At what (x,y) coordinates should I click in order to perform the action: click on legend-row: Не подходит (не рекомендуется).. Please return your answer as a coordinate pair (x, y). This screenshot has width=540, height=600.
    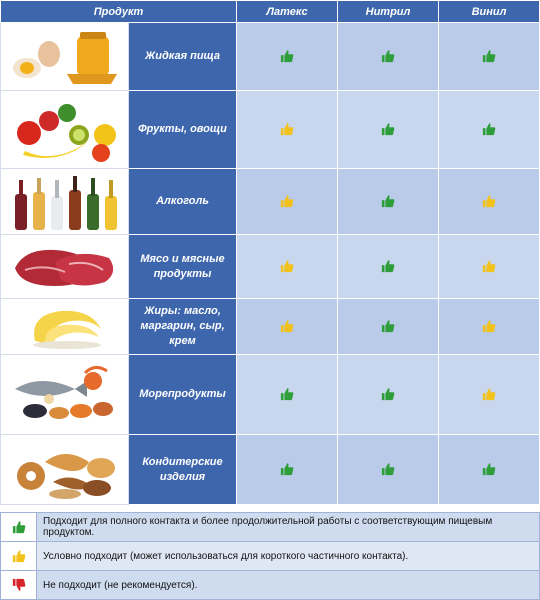
    Looking at the image, I should click on (270, 585).